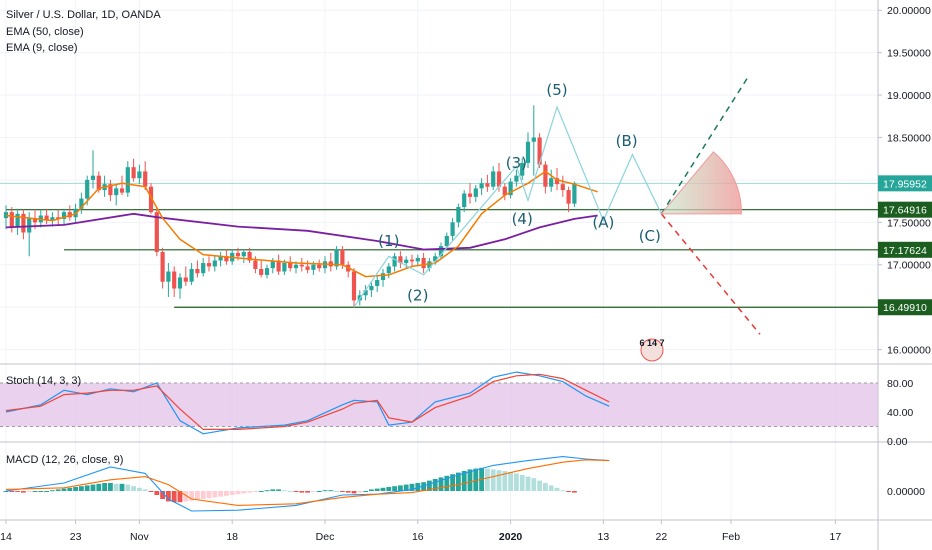 The height and width of the screenshot is (550, 932). I want to click on stoch-d-line, so click(307, 401).